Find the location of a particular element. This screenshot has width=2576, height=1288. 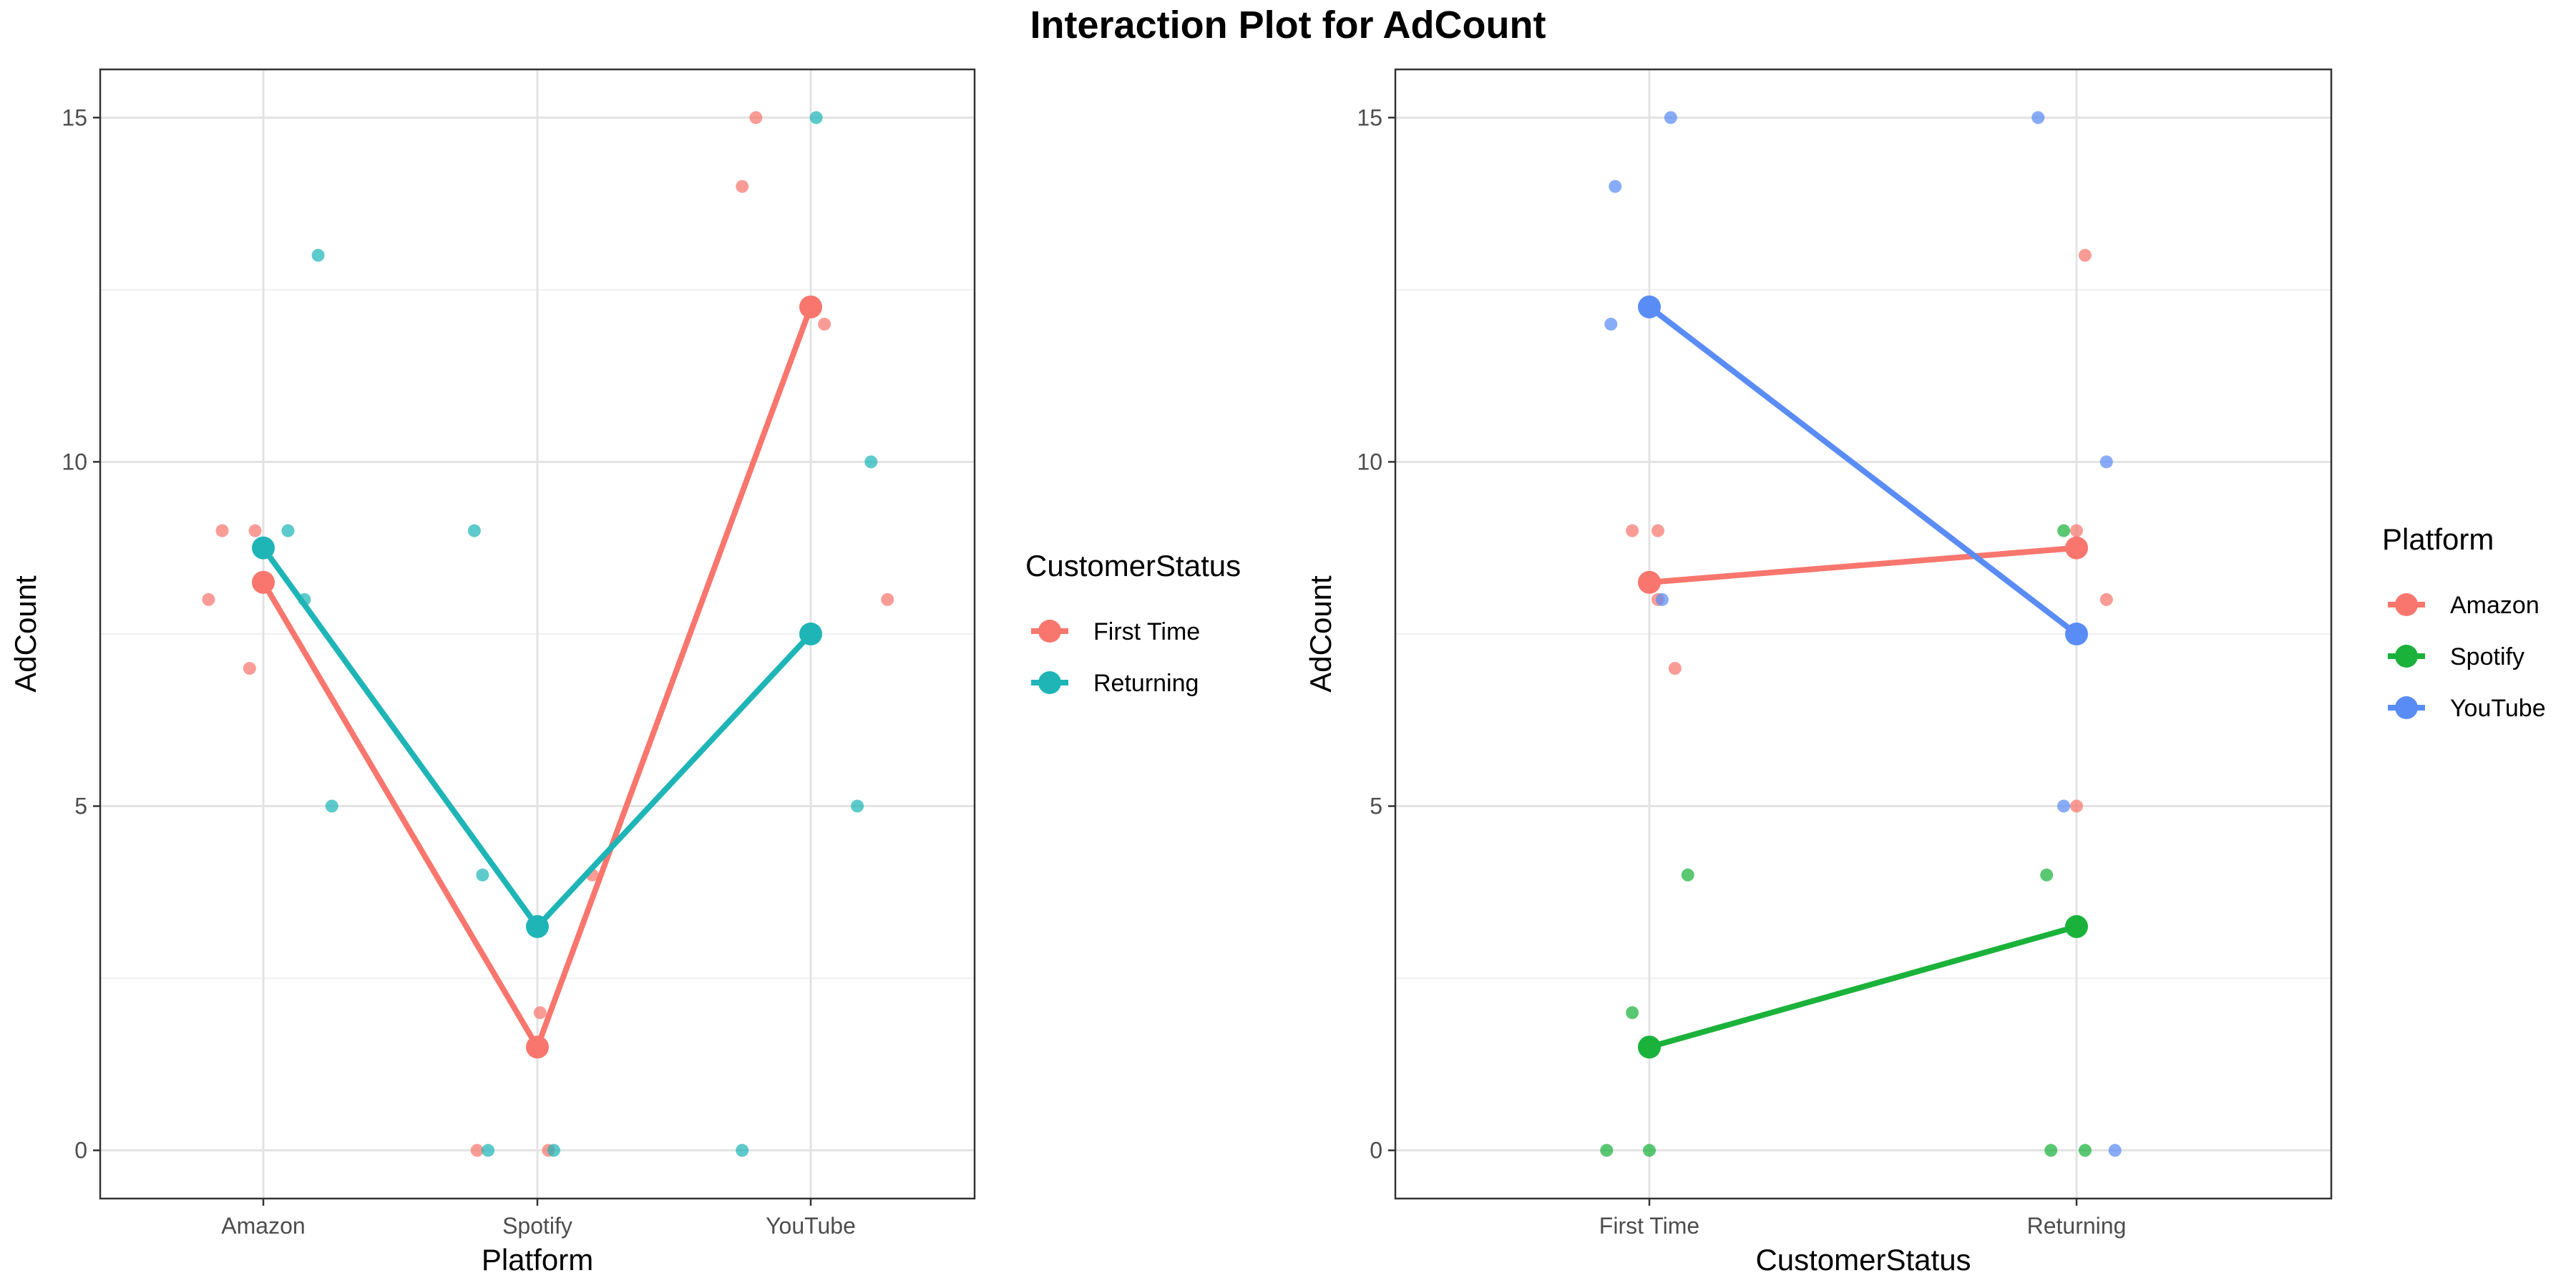

x-axis-title: CustomerStatus is located at coordinates (1863, 1260).